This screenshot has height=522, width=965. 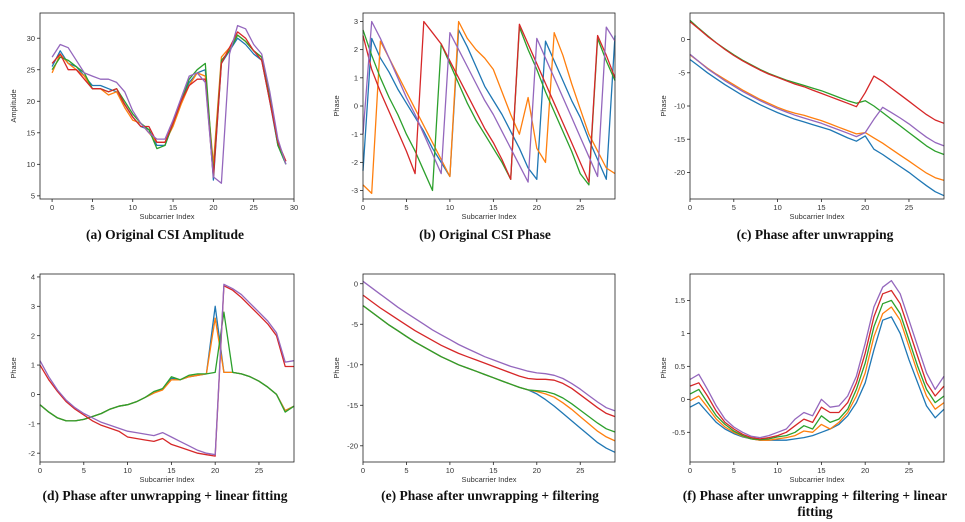 What do you see at coordinates (31, 69) in the screenshot?
I see `y-tick-label: 25` at bounding box center [31, 69].